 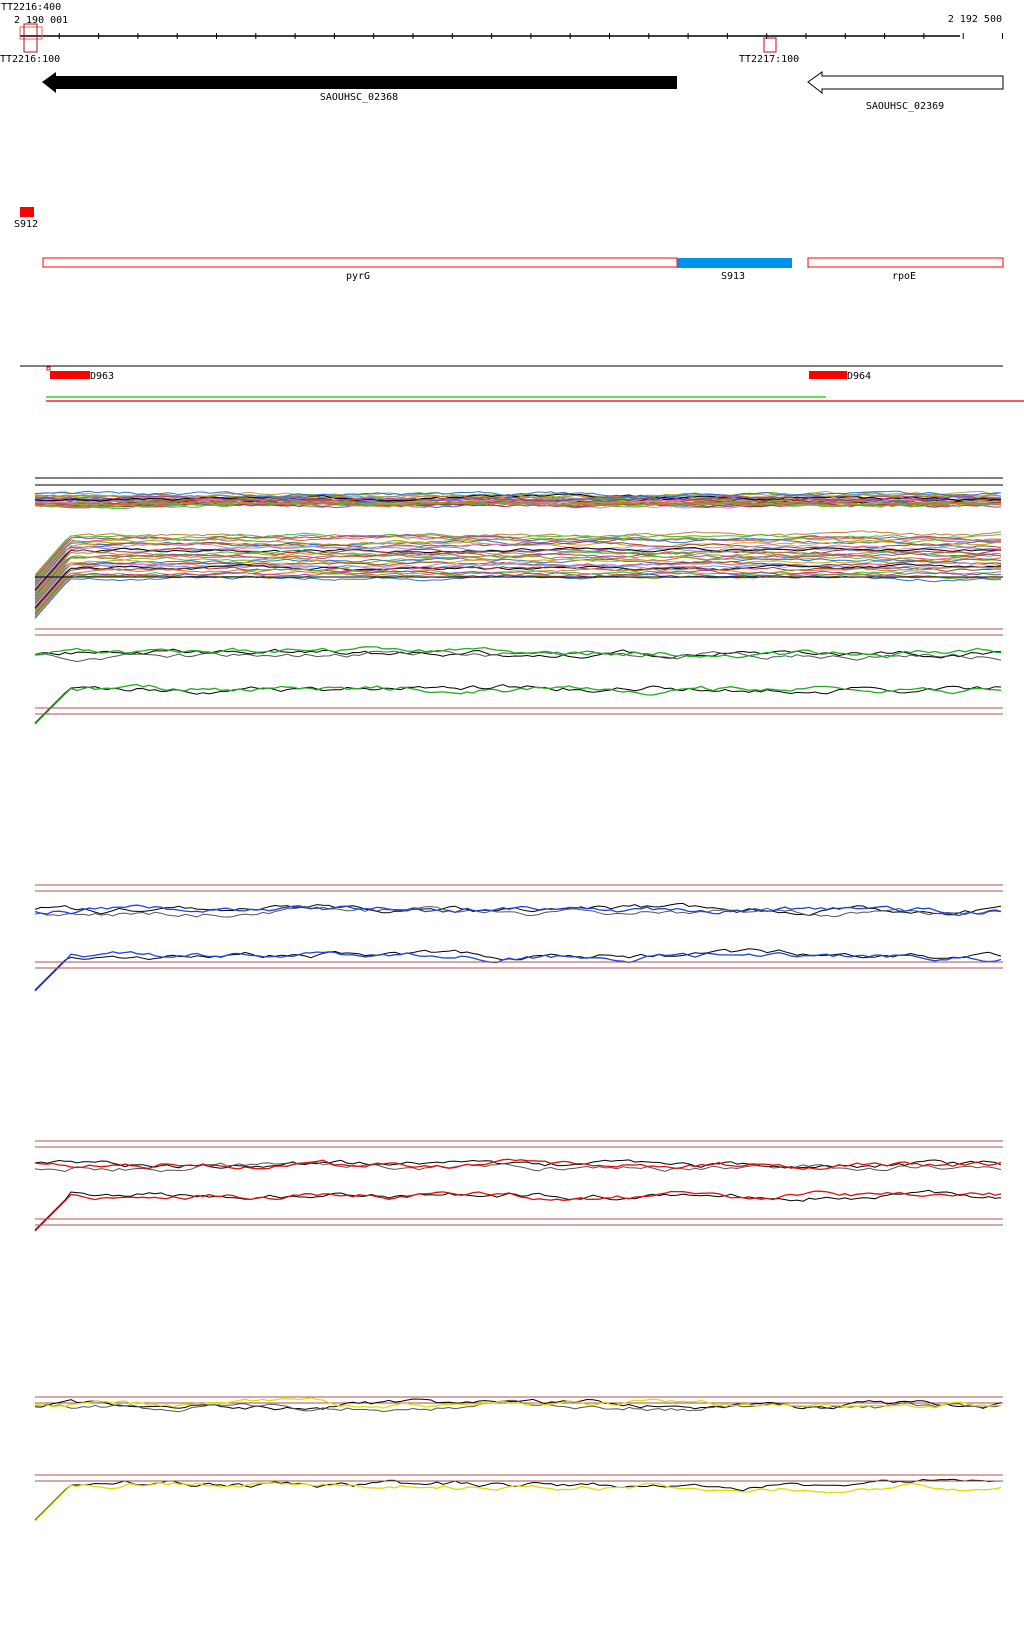 What do you see at coordinates (904, 276) in the screenshot?
I see `feature-label: rpoE` at bounding box center [904, 276].